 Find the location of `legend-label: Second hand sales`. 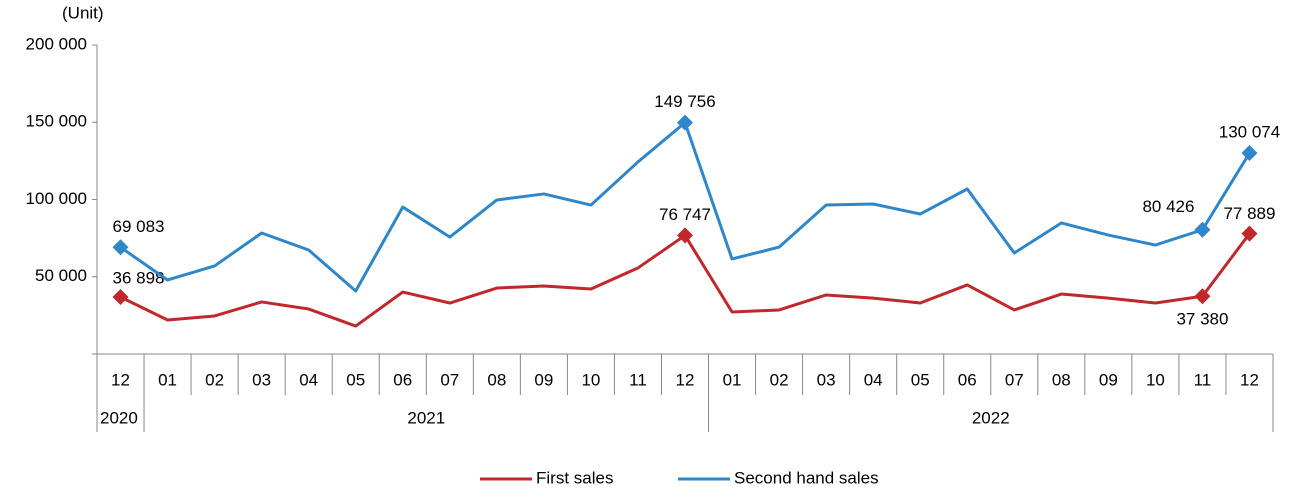

legend-label: Second hand sales is located at coordinates (806, 477).